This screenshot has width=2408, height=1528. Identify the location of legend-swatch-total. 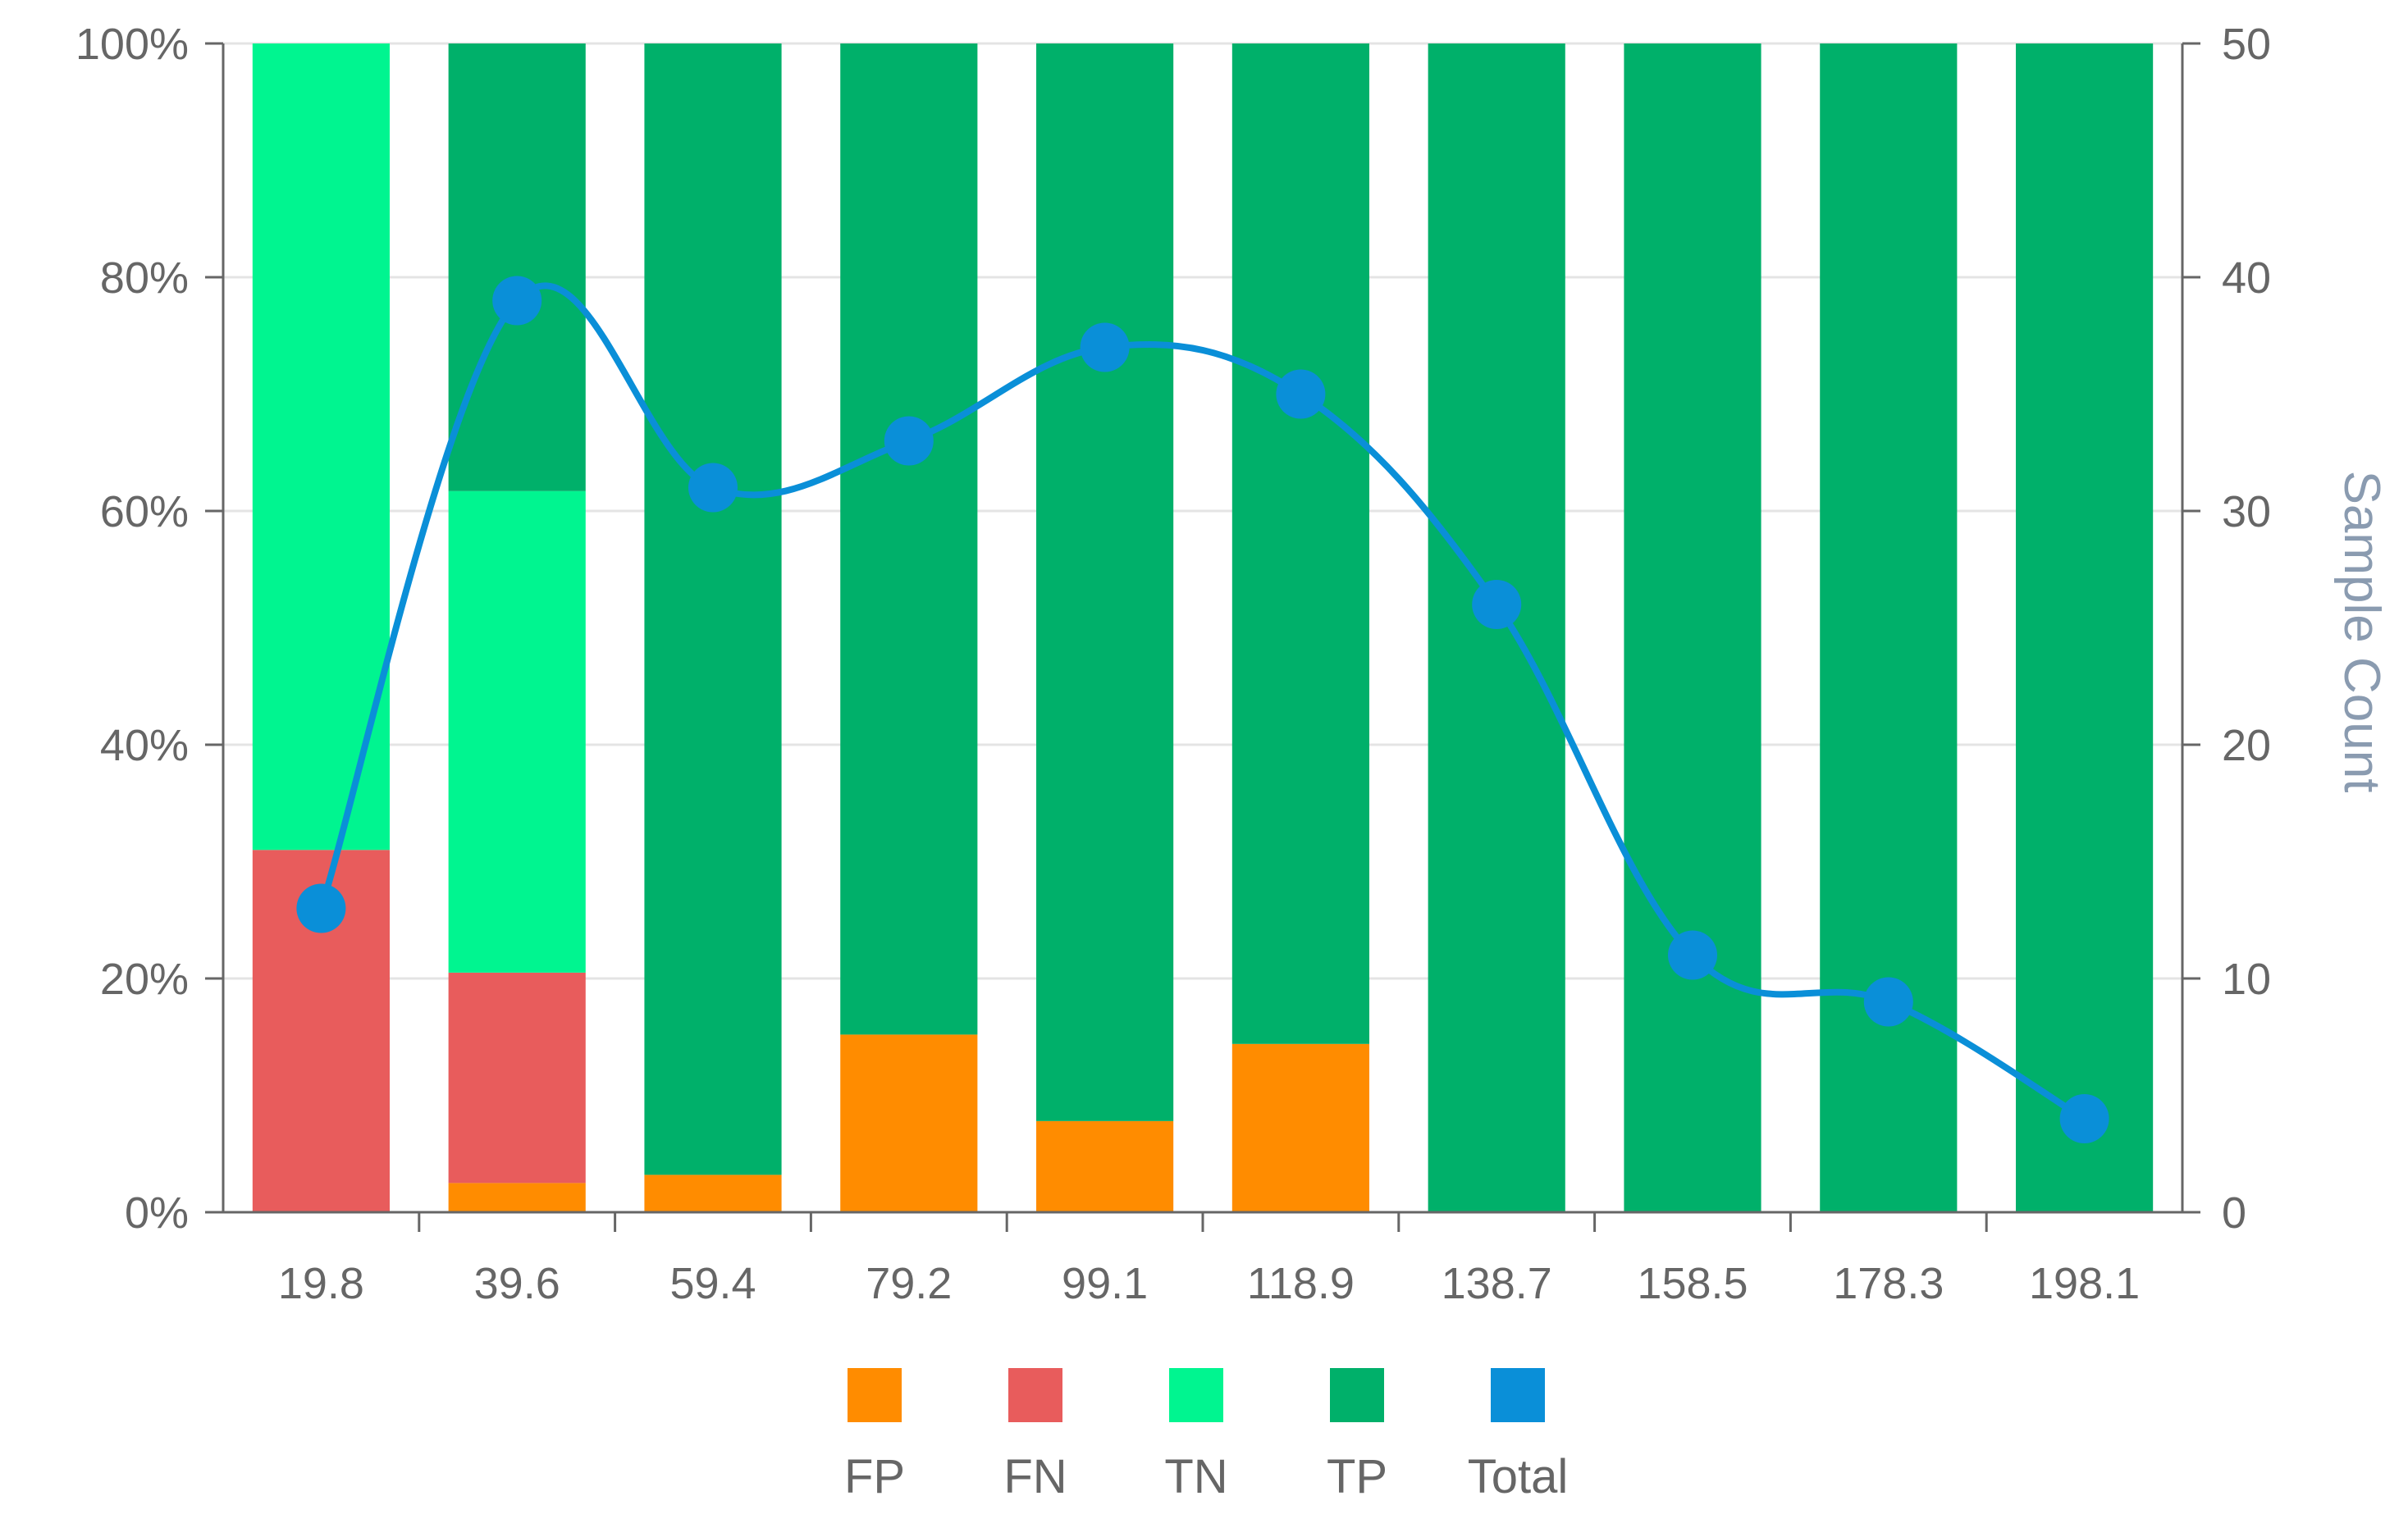
(1518, 1395).